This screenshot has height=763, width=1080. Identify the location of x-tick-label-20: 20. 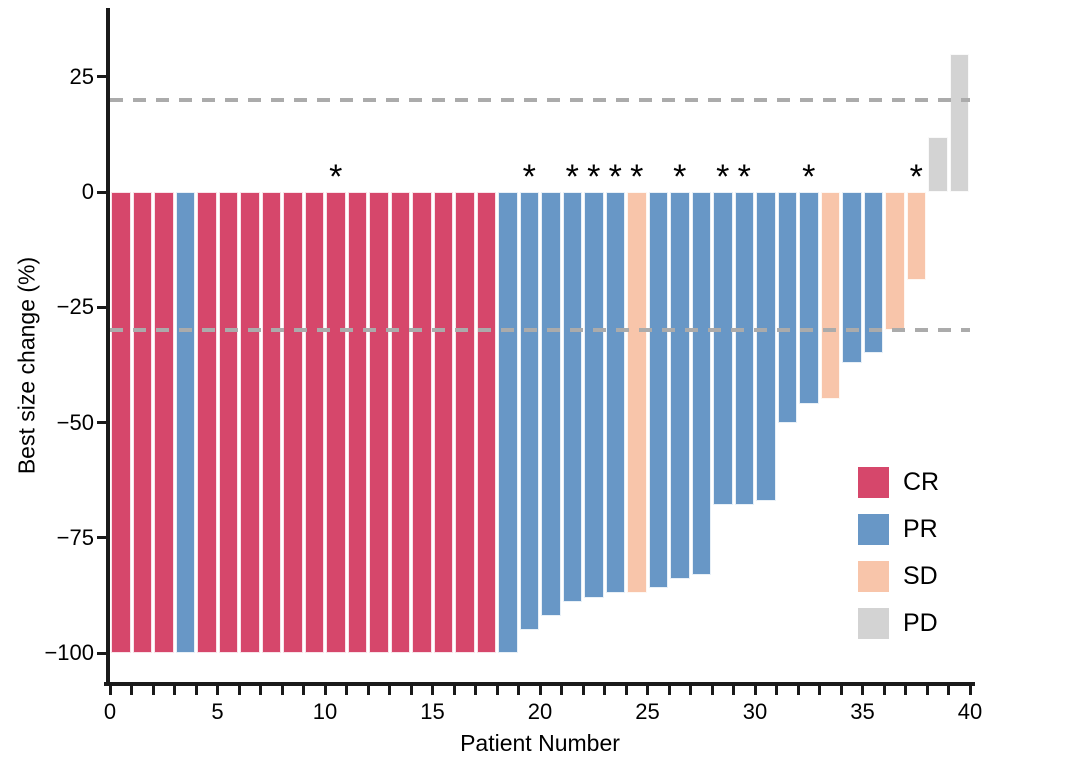
(540, 711).